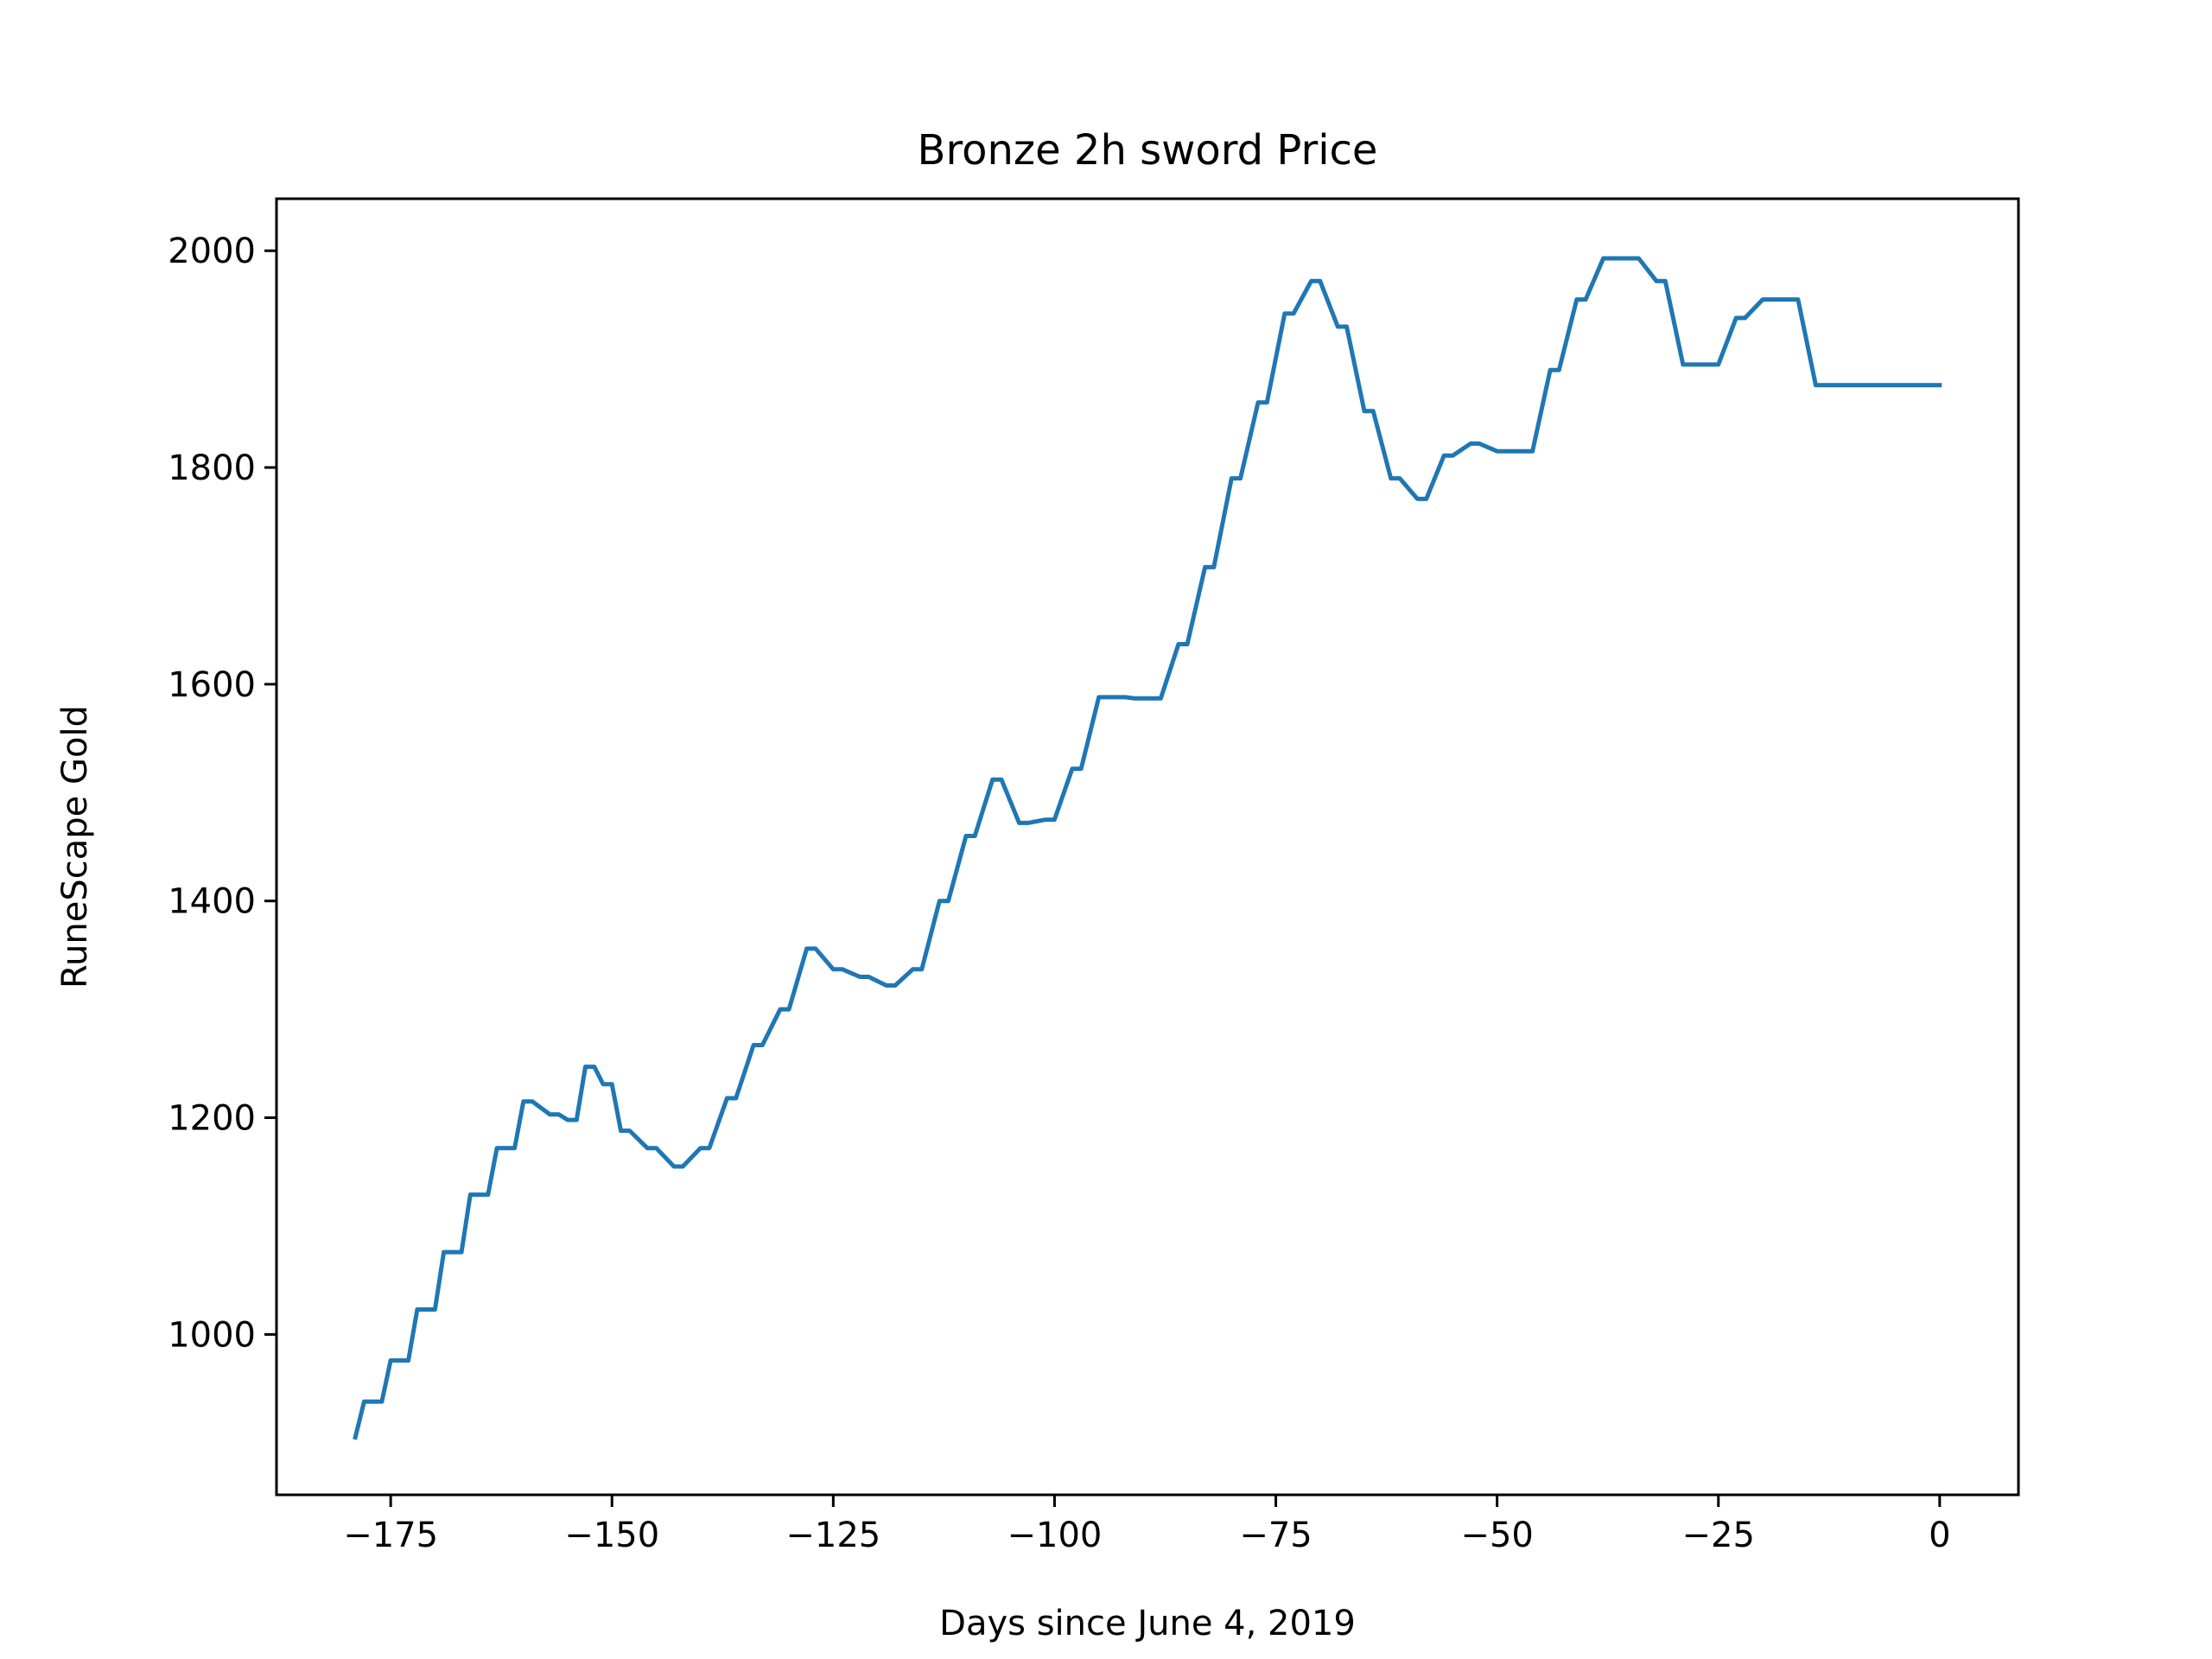  Describe the element at coordinates (75, 846) in the screenshot. I see `y-axis-title: RuneScape Gold` at that location.